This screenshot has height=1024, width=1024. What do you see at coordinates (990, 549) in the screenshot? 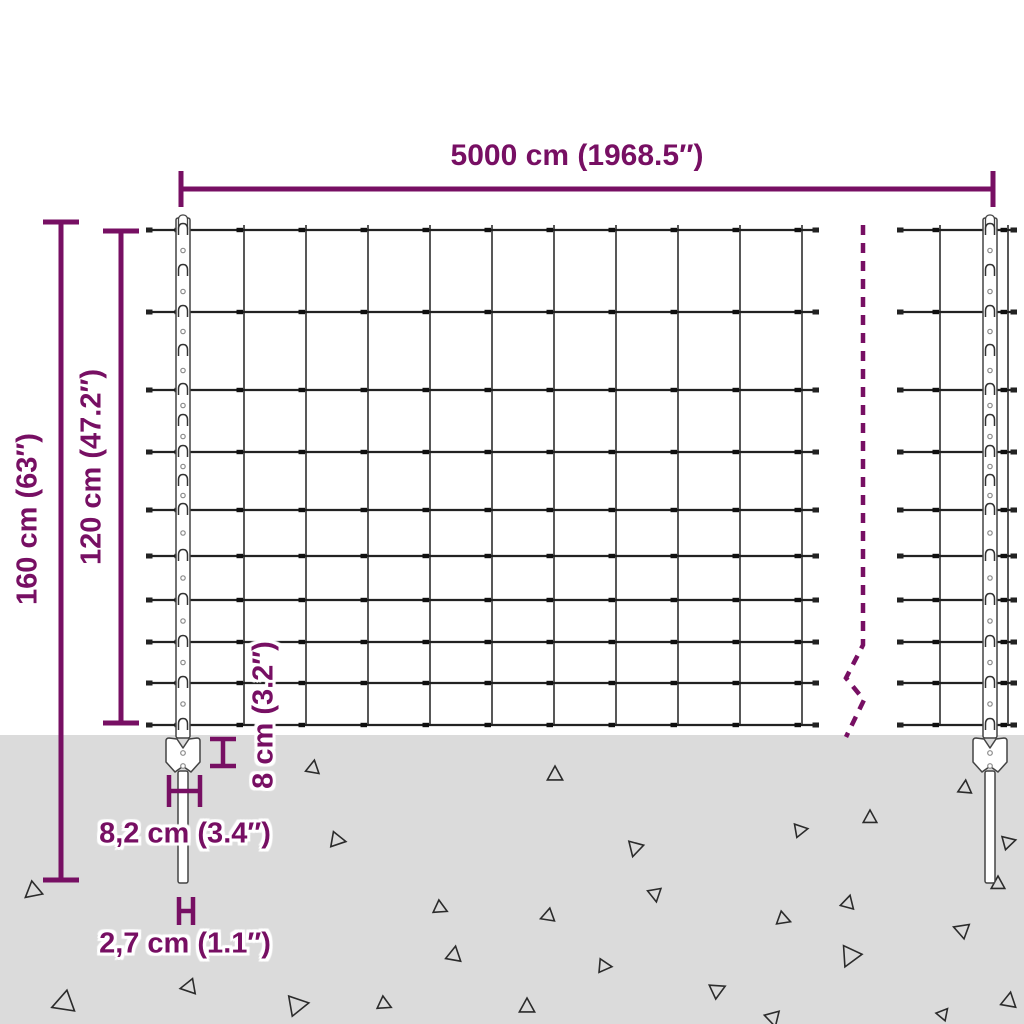
I see `fence-post` at bounding box center [990, 549].